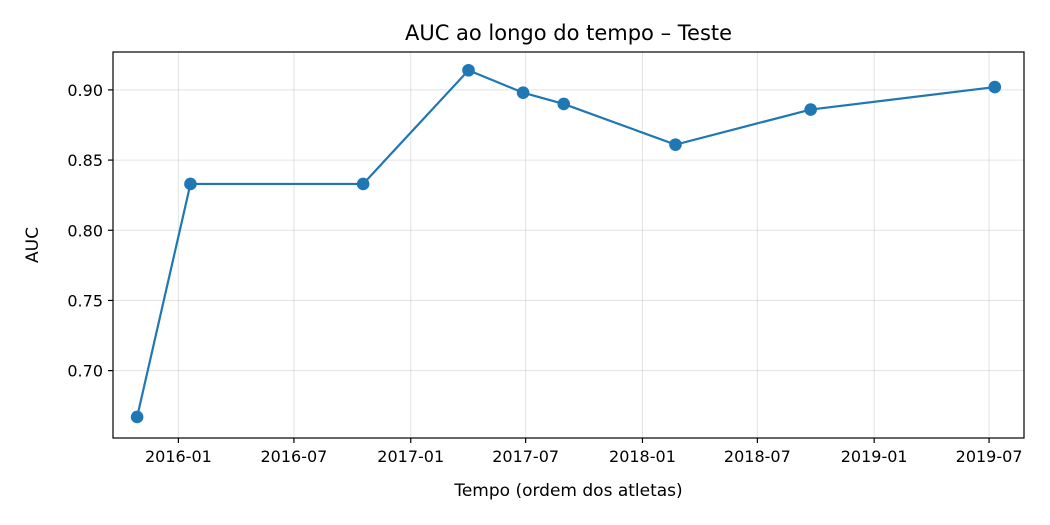  What do you see at coordinates (989, 456) in the screenshot?
I see `x-tick-label: 2019-07` at bounding box center [989, 456].